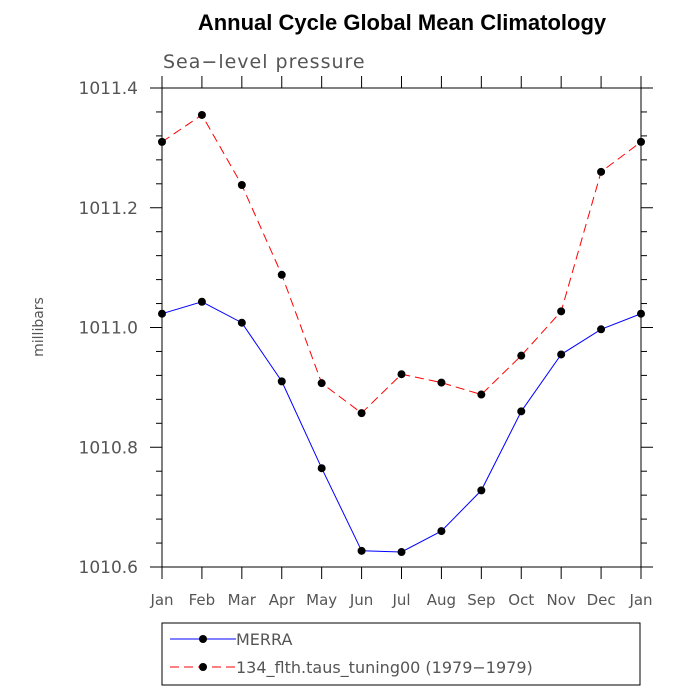  I want to click on x-tick-label: Aug, so click(441, 600).